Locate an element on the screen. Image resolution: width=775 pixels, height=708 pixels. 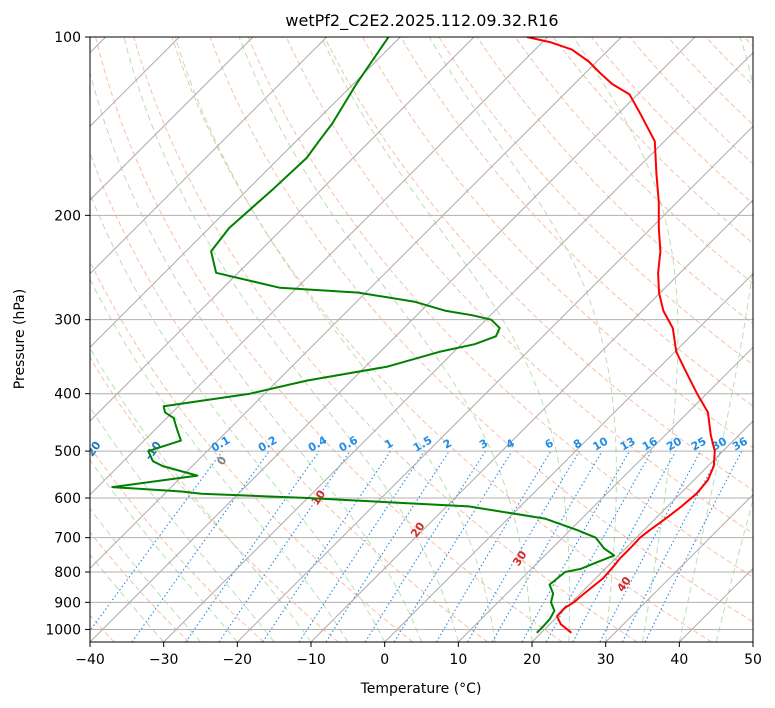
y-tick-label: 200 is located at coordinates (67, 216).